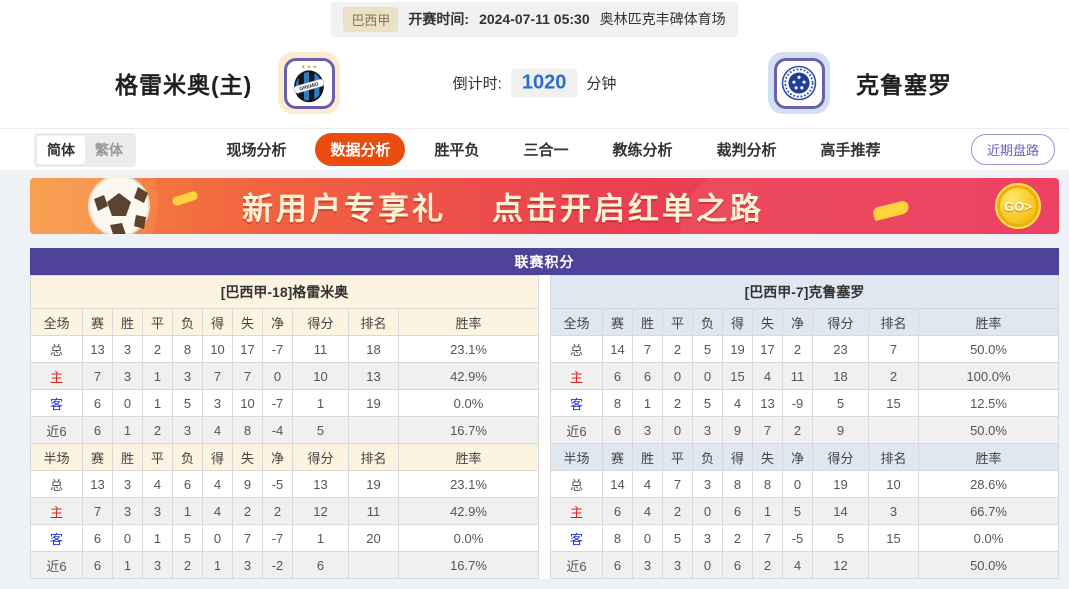 The width and height of the screenshot is (1069, 589). What do you see at coordinates (746, 150) in the screenshot?
I see `tab-referee: 裁判分析` at bounding box center [746, 150].